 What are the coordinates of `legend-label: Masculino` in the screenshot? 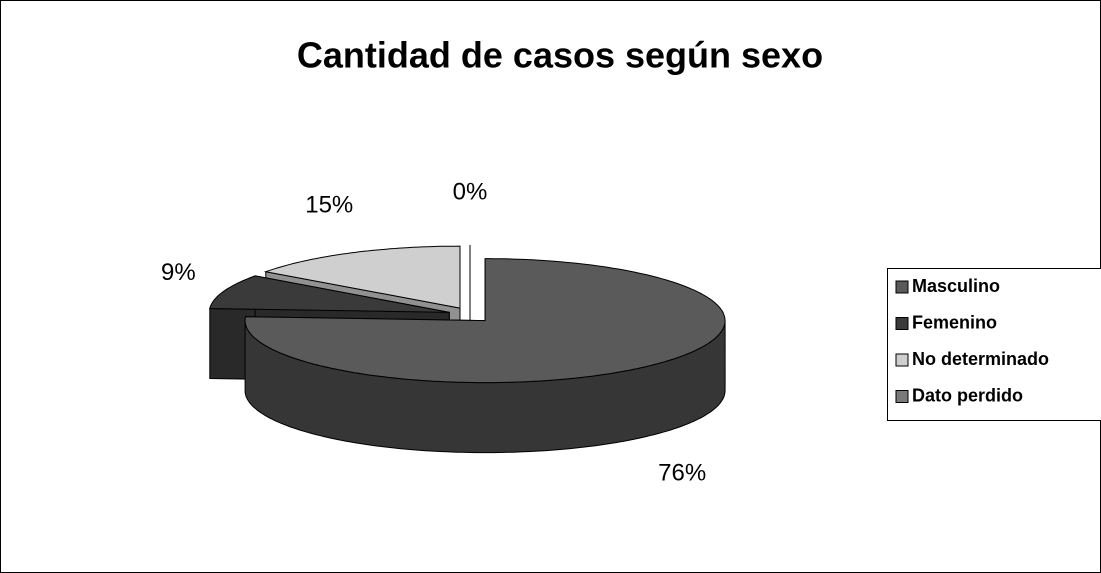 It's located at (956, 286).